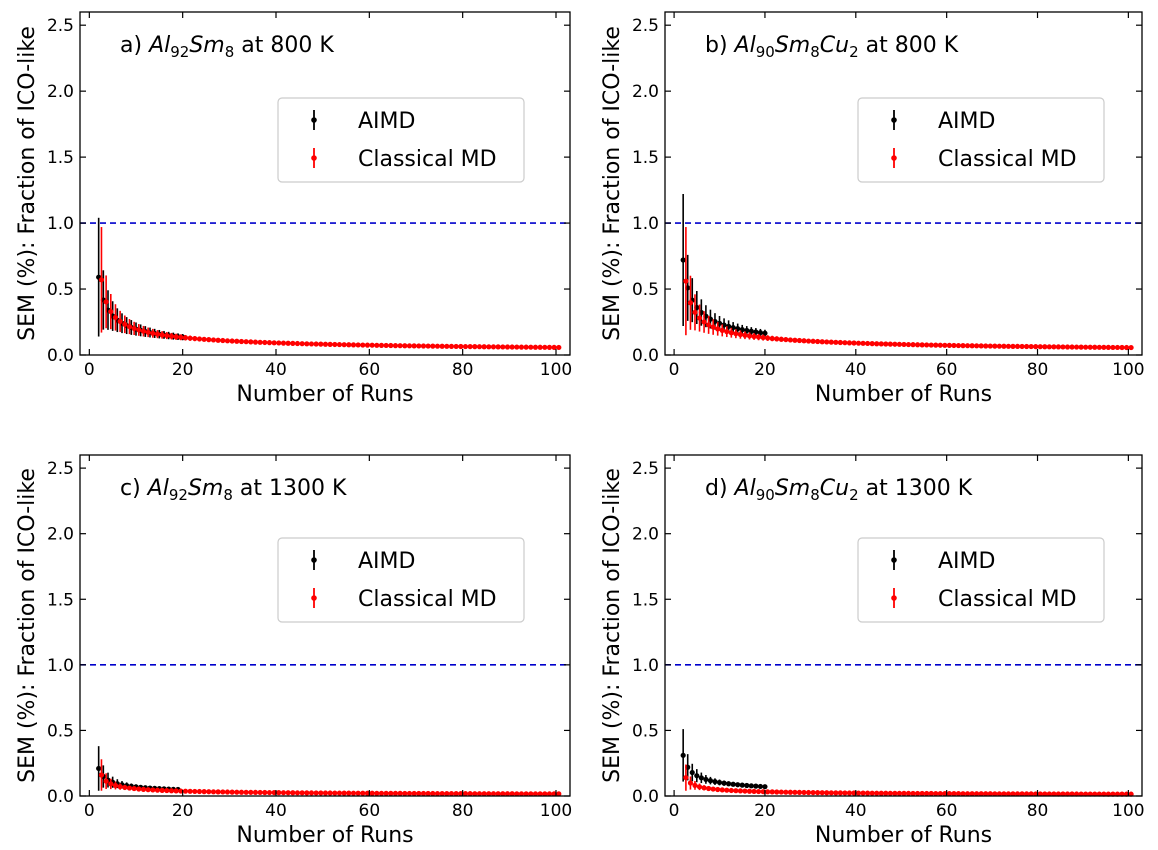 The image size is (1158, 850). I want to click on legend-entry: Classical MD, so click(1007, 599).